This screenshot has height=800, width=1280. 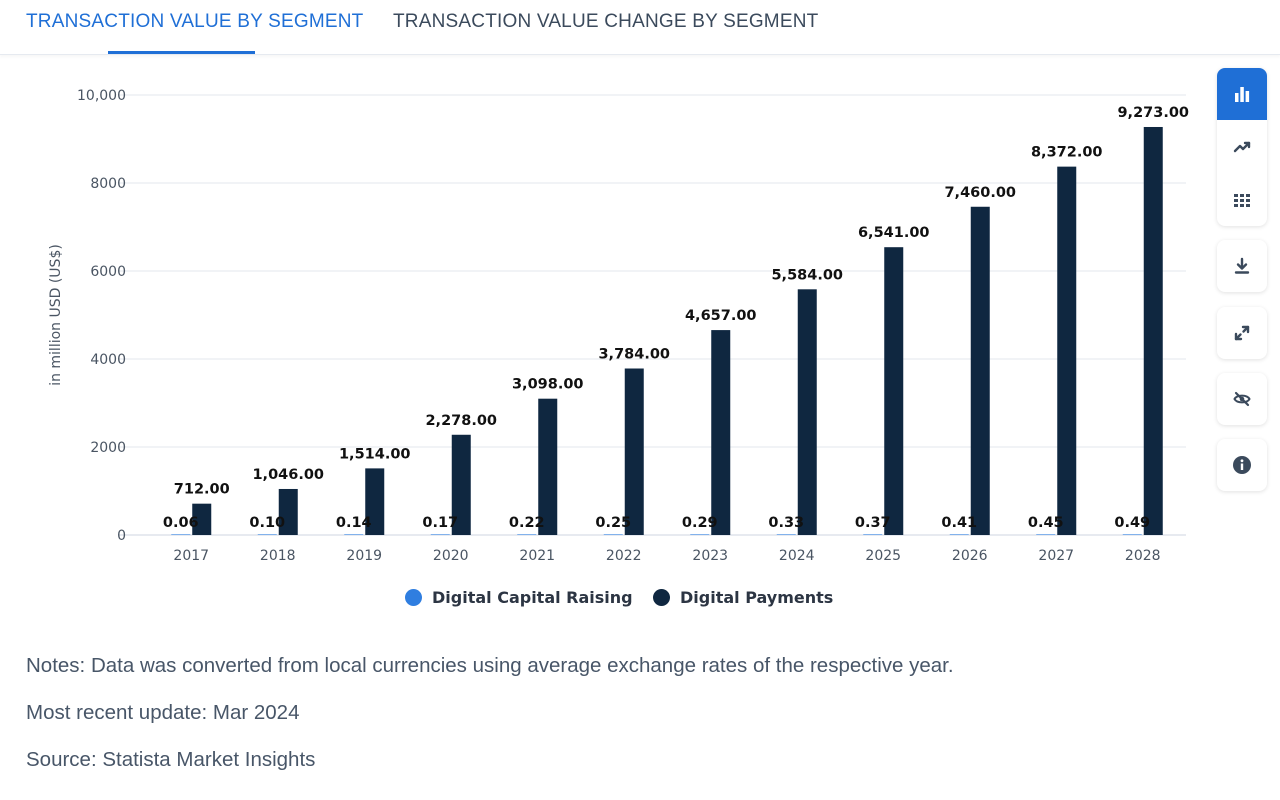 What do you see at coordinates (1056, 556) in the screenshot?
I see `x-tick-label: 2027` at bounding box center [1056, 556].